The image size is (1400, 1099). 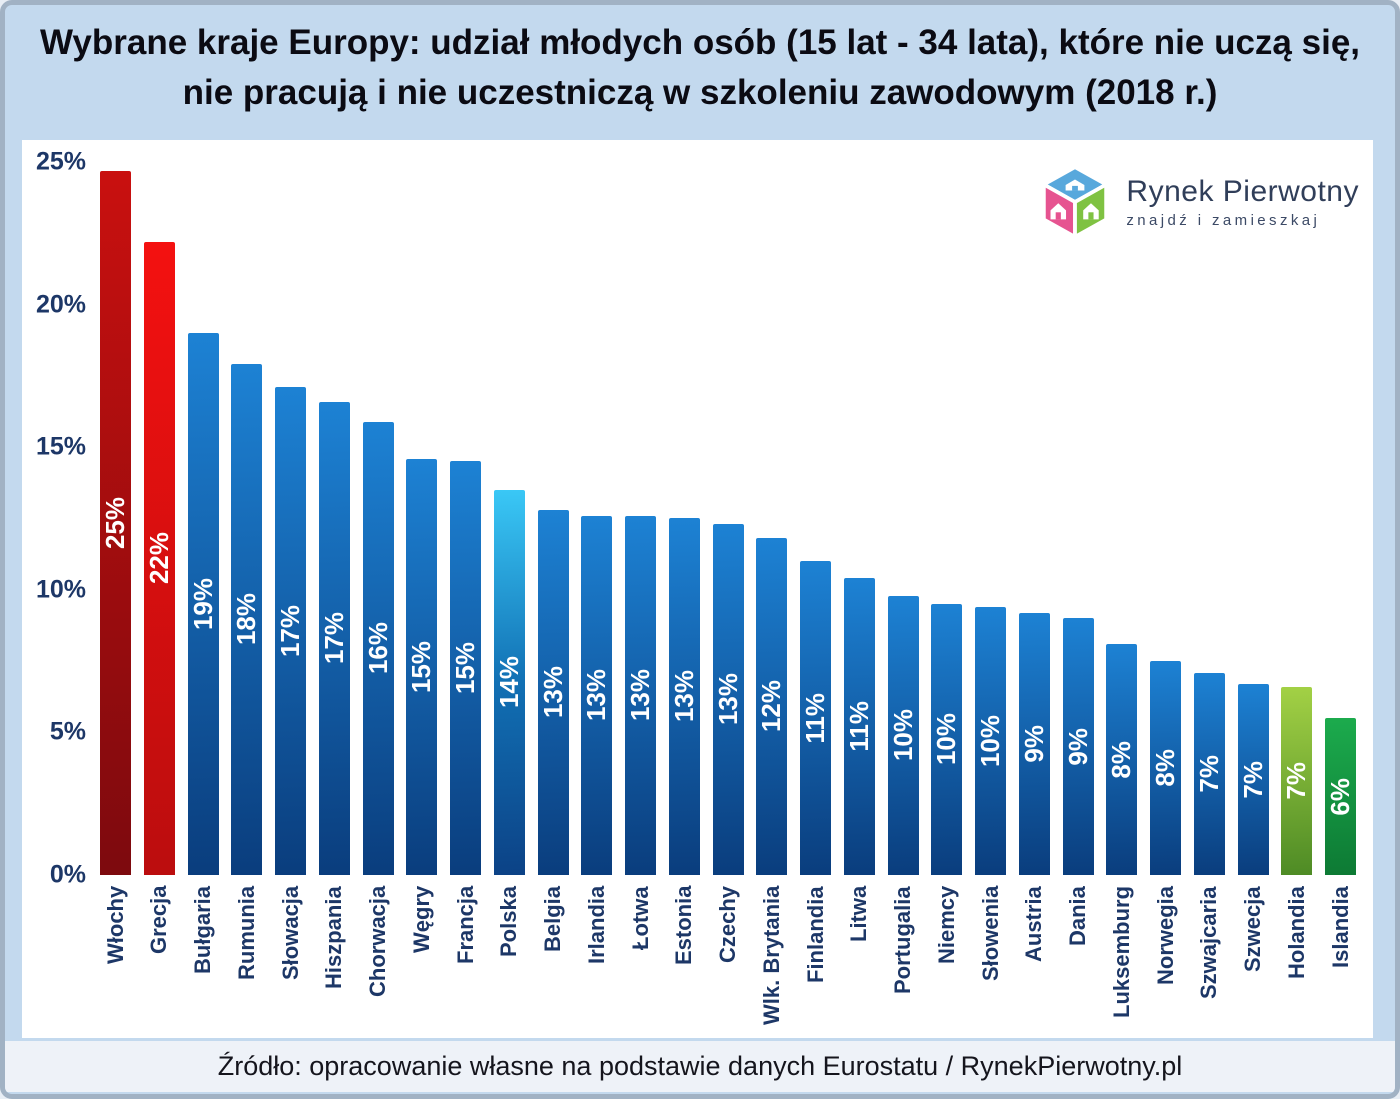 What do you see at coordinates (60, 304) in the screenshot?
I see `y-tick-label: 20%` at bounding box center [60, 304].